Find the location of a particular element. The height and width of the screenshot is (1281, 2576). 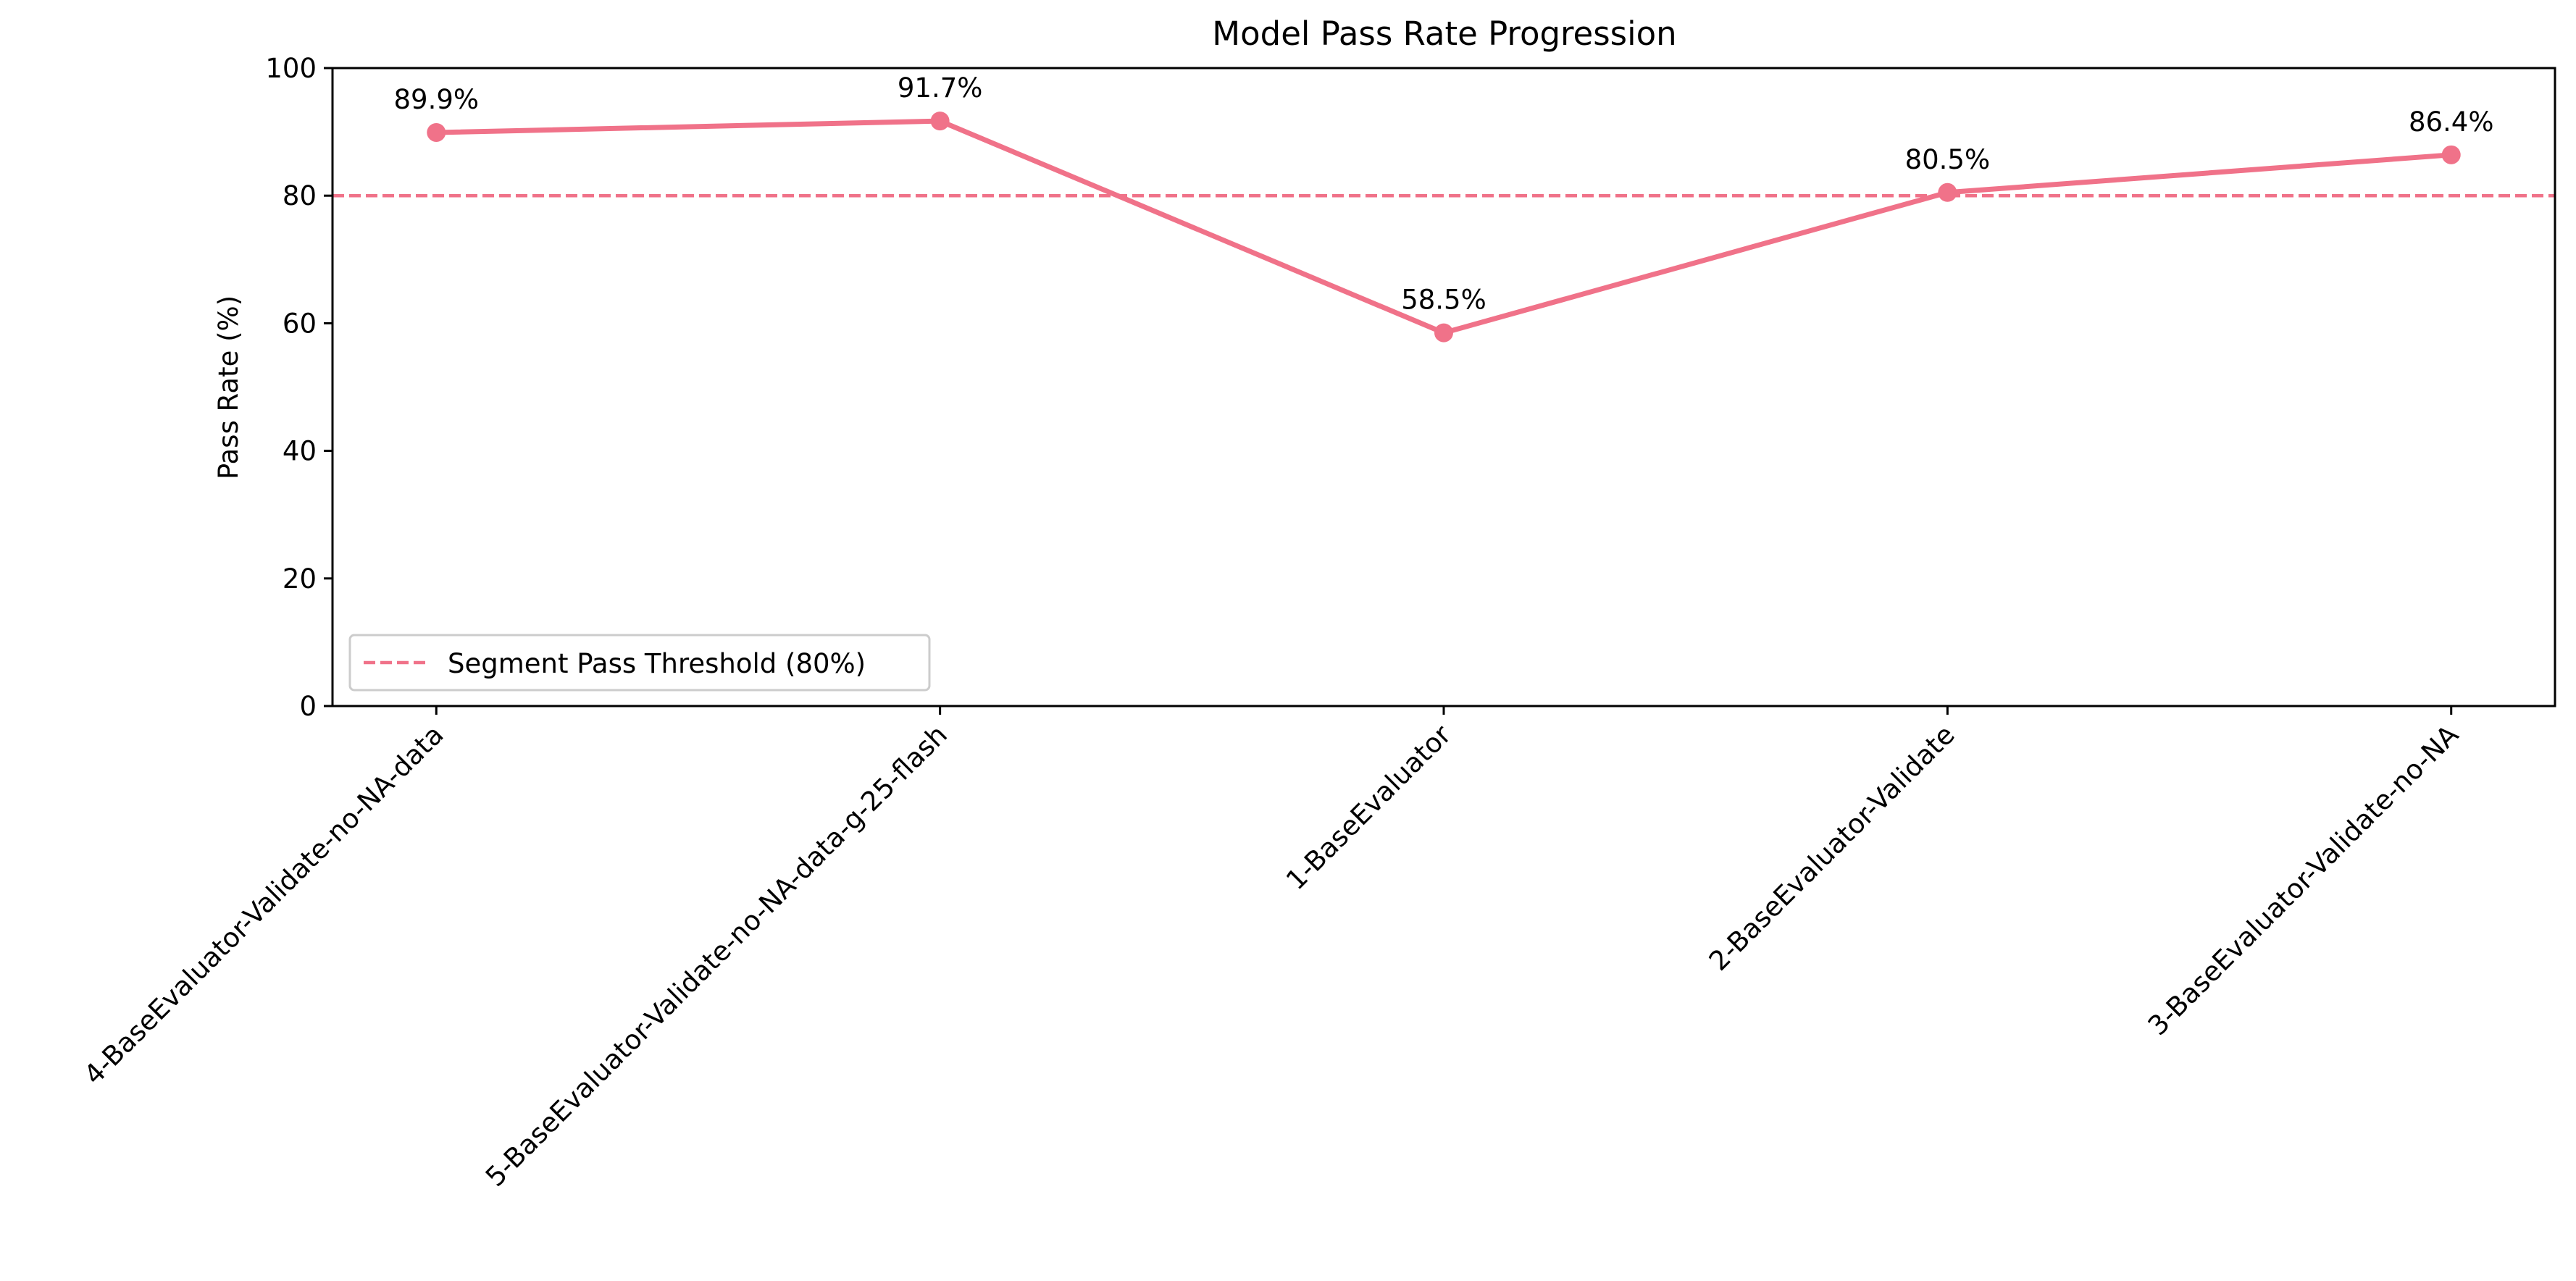

legend: Segment Pass Threshold (80%) is located at coordinates (639, 663).